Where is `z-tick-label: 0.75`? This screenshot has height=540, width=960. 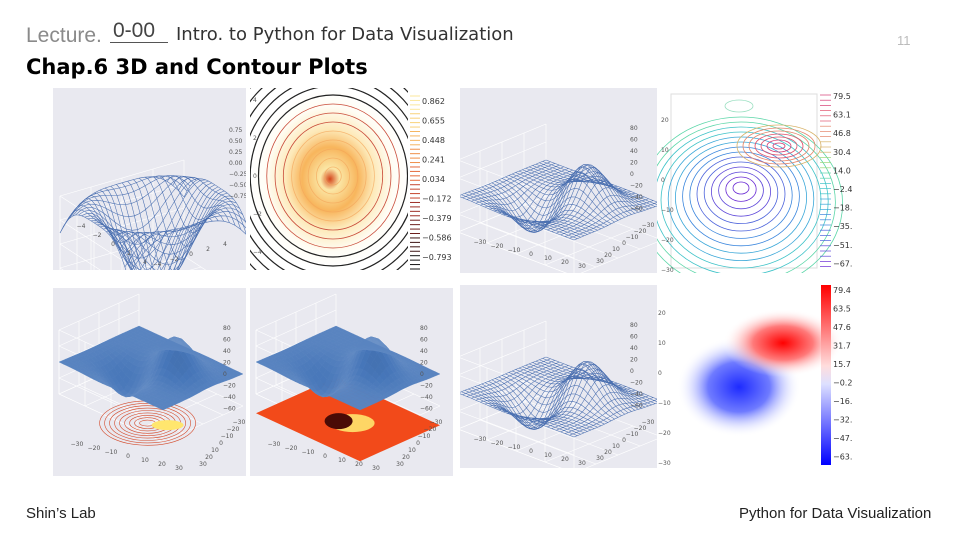
z-tick-label: 0.75 is located at coordinates (236, 130).